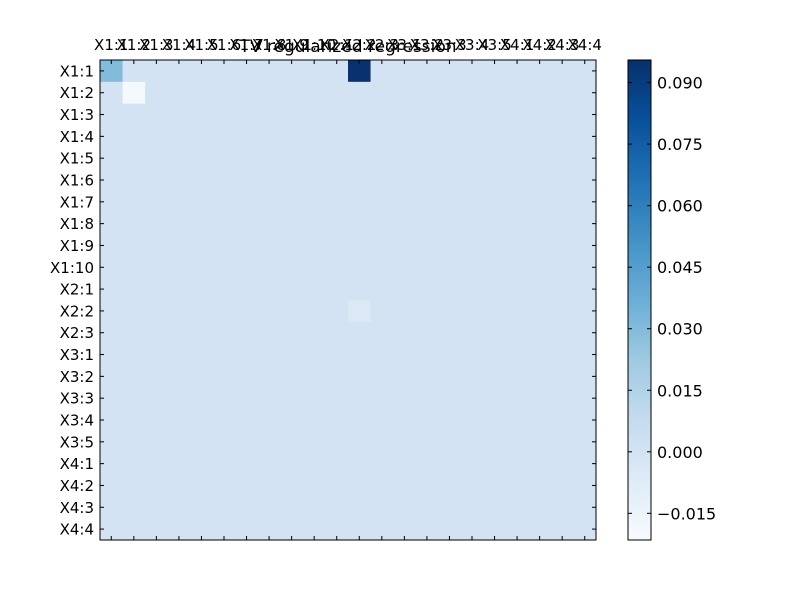  I want to click on column-label: X1:10, so click(314, 45).